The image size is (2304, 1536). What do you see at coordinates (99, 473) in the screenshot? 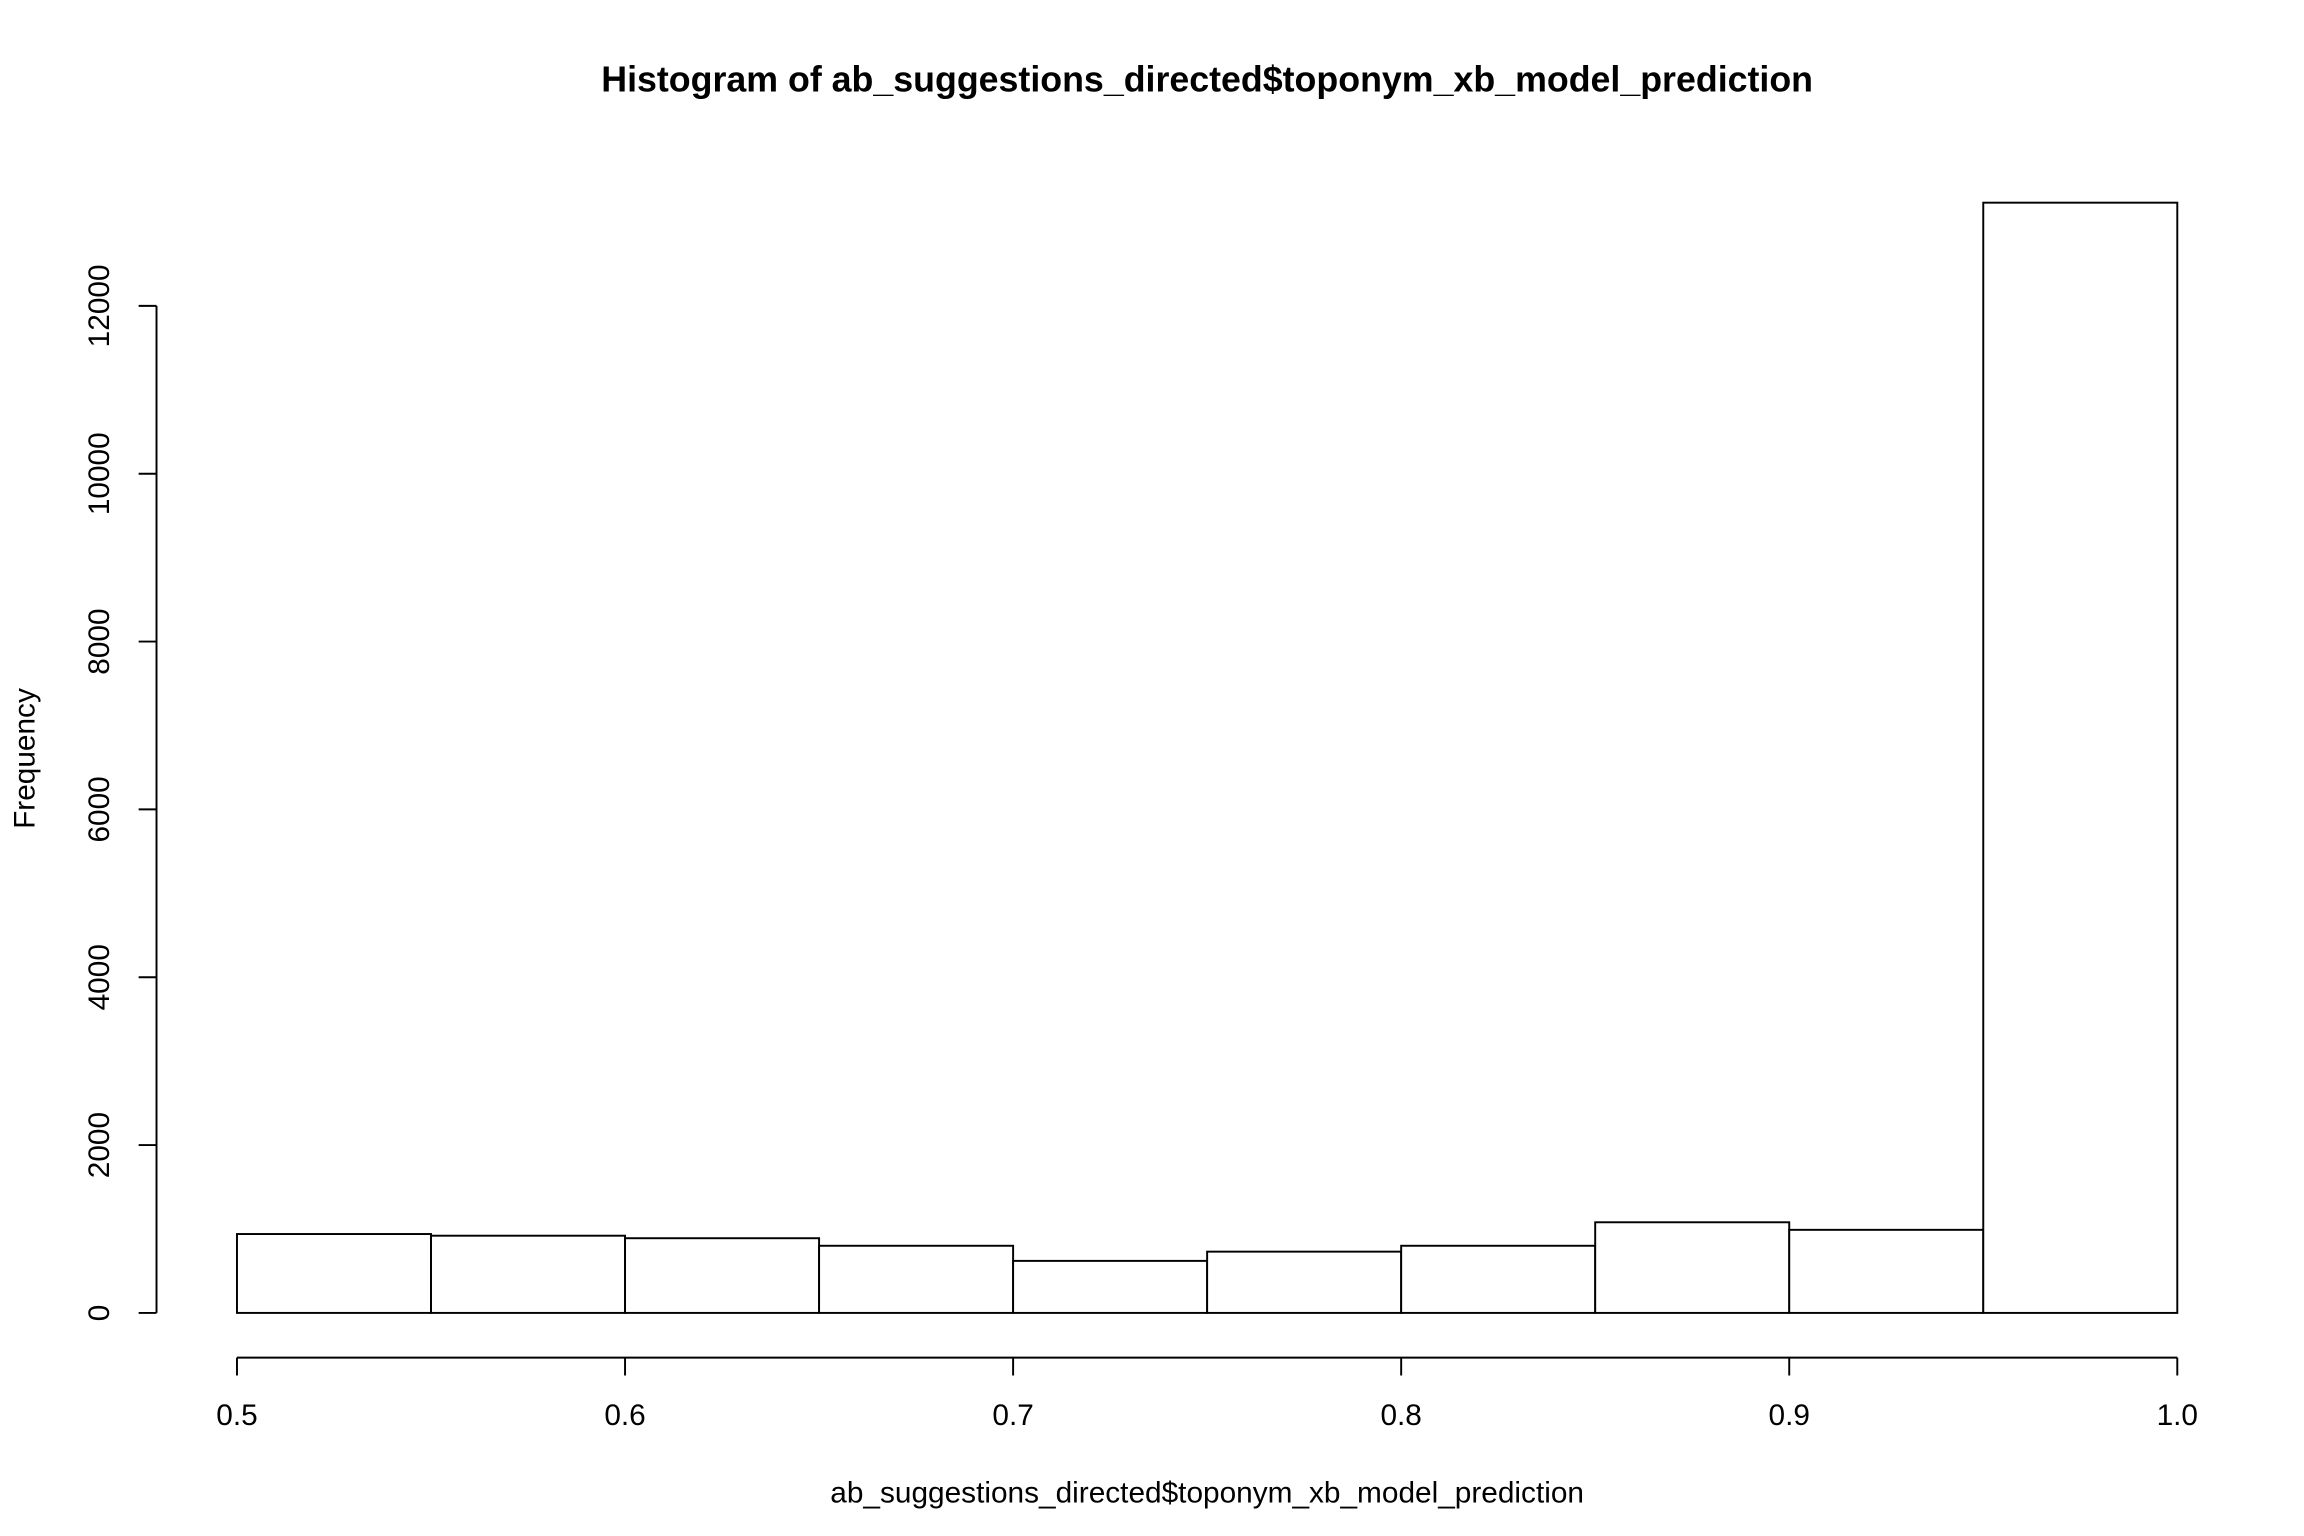
I see `y-tick-label: 10000` at bounding box center [99, 473].